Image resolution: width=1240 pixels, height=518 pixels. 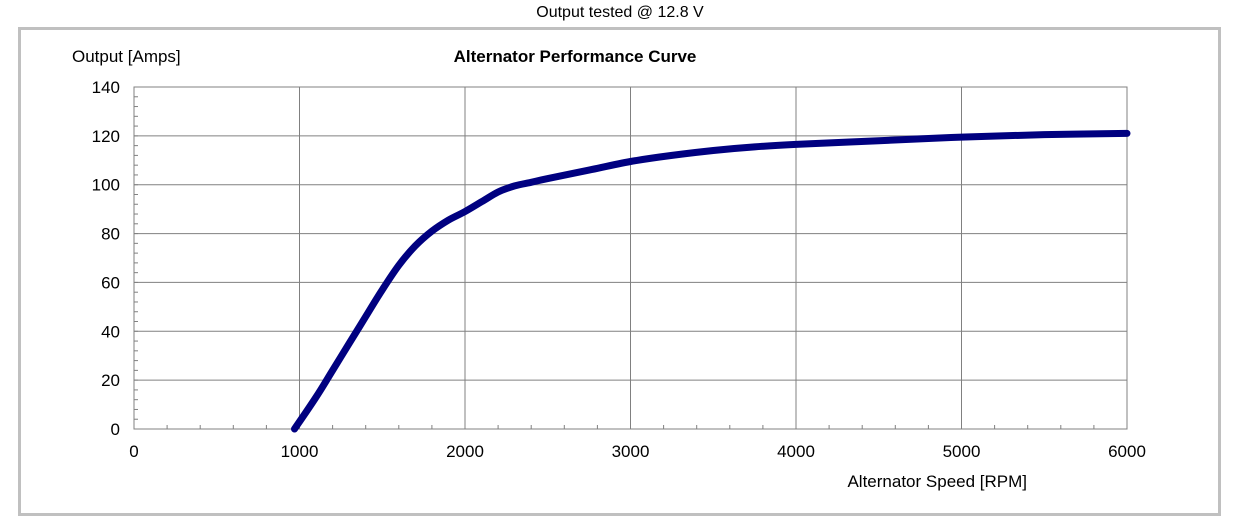 What do you see at coordinates (106, 136) in the screenshot?
I see `y-tick-label: 120` at bounding box center [106, 136].